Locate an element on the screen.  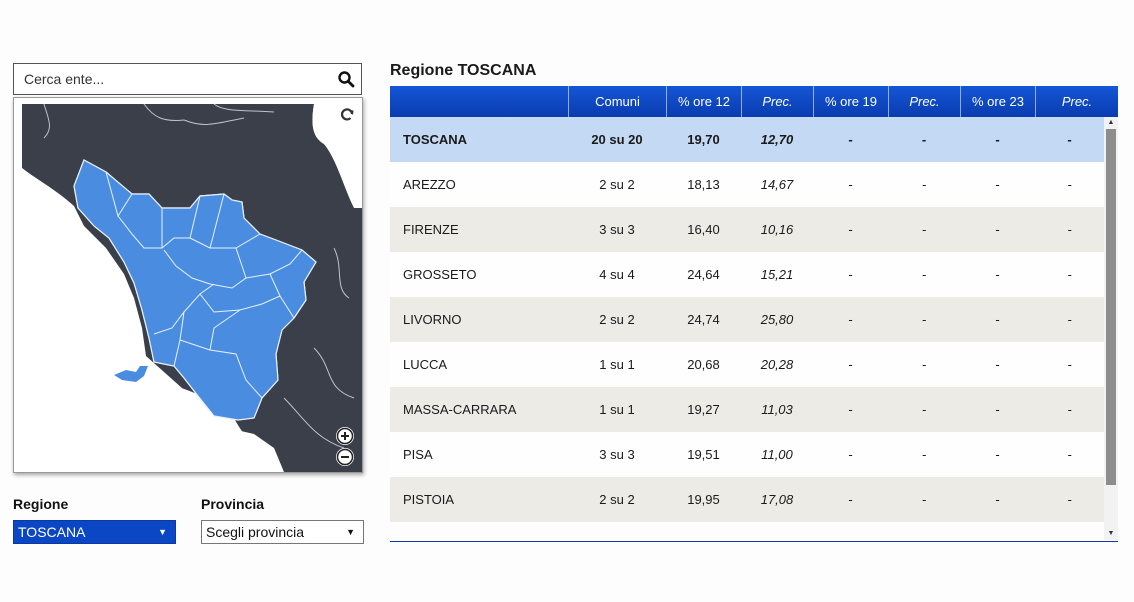
table-cell-name: AREZZO is located at coordinates (429, 184).